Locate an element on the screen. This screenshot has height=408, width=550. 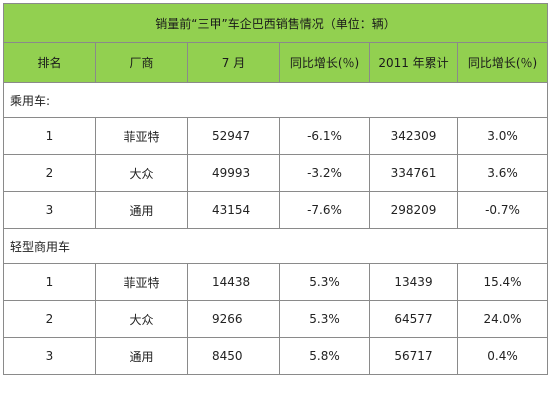
table-row: 1 菲亚特 14438 5.3% 13439 15.4% is located at coordinates (276, 282).